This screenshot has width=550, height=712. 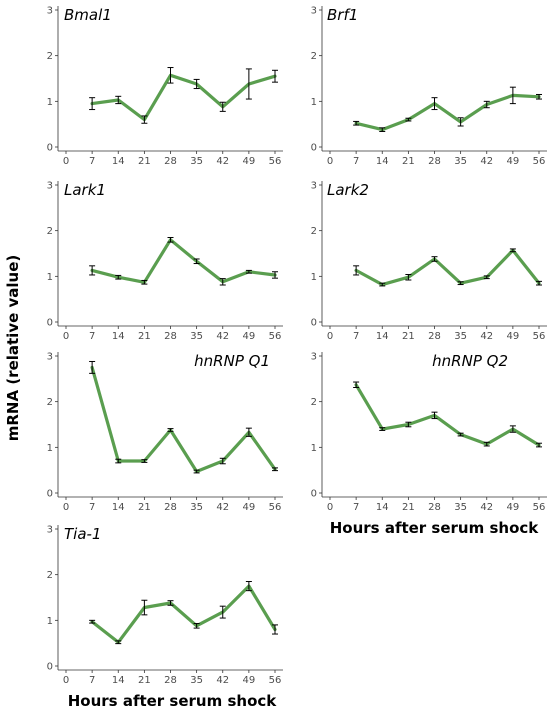 I want to click on panel-3: 0 1 2 3 0 7 14 21 28 35 42 49 56 Lark1, so click(x=165, y=261).